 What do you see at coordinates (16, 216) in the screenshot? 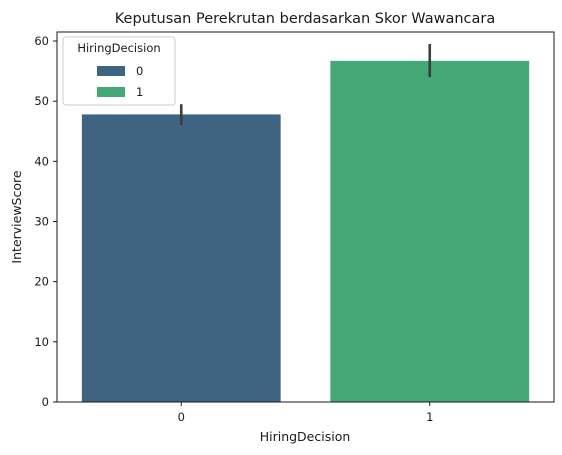
I see `y-axis-label: InterviewScore` at bounding box center [16, 216].